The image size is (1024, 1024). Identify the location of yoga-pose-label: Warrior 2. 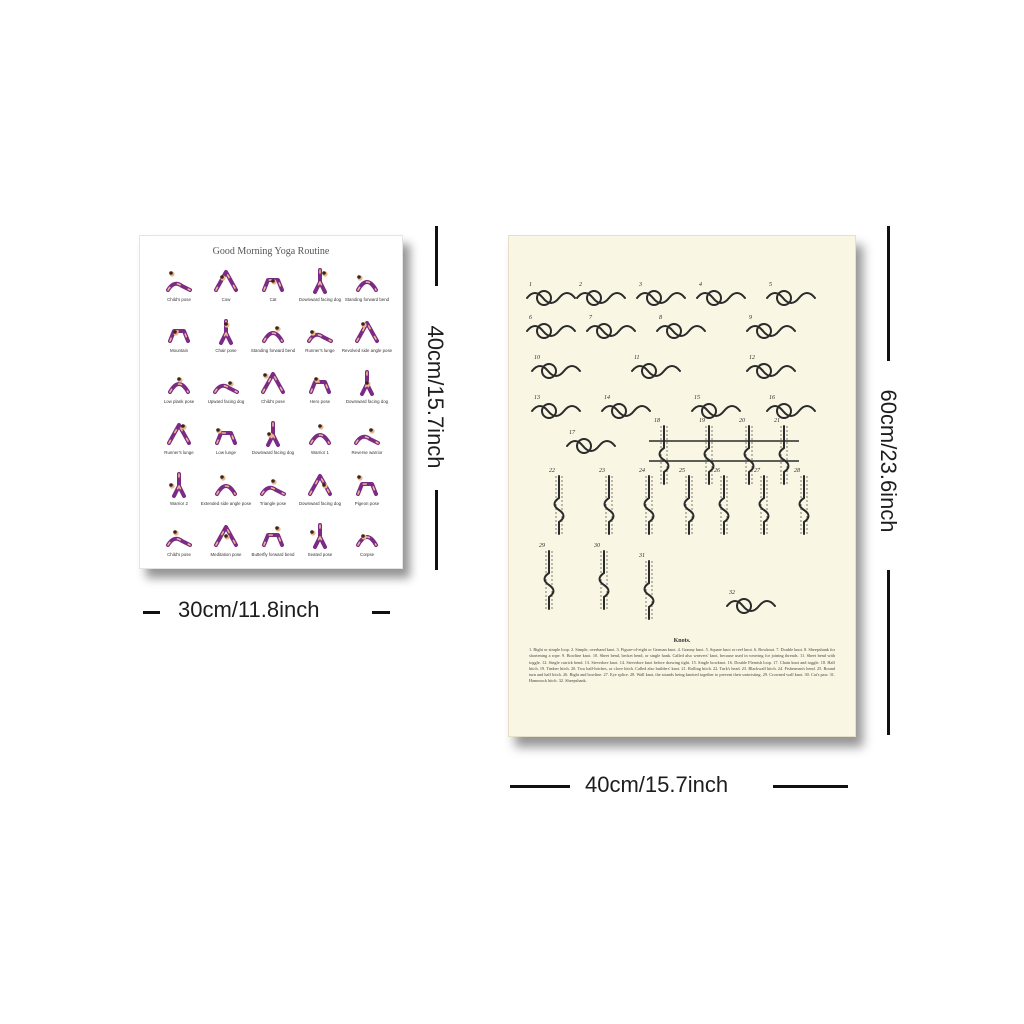
(179, 503).